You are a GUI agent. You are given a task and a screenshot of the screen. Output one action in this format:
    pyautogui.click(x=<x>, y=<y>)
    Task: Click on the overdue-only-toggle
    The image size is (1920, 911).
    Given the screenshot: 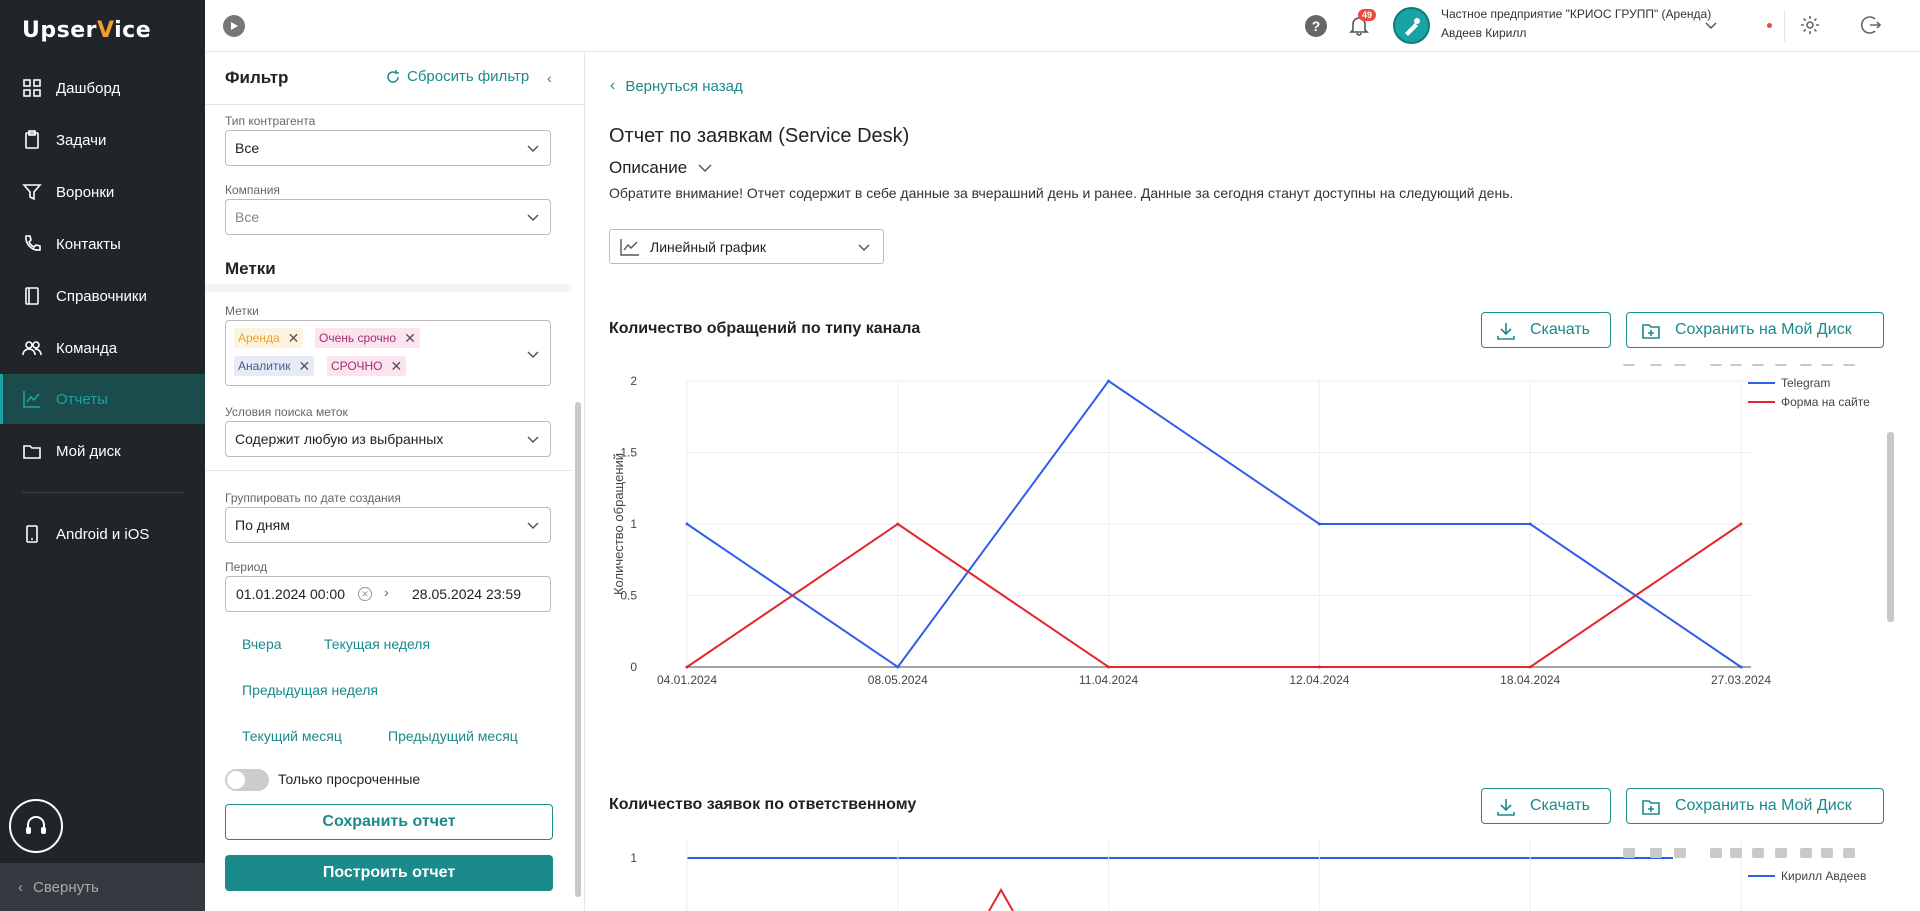 What is the action you would take?
    pyautogui.click(x=247, y=780)
    